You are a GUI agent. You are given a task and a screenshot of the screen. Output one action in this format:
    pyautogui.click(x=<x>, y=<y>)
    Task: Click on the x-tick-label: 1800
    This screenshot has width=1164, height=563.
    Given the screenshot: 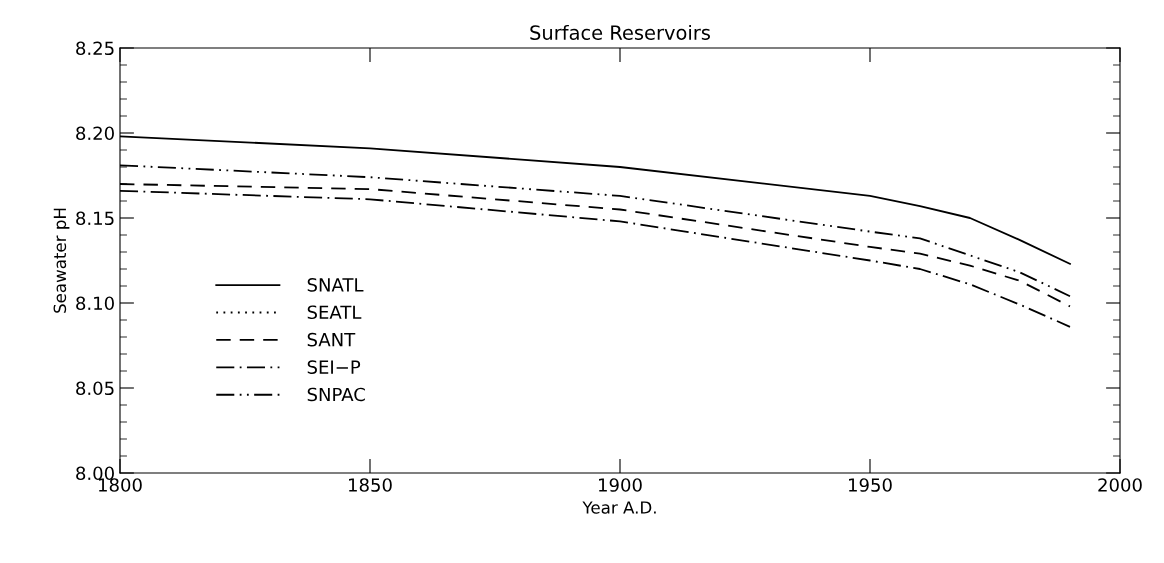 What is the action you would take?
    pyautogui.click(x=120, y=485)
    